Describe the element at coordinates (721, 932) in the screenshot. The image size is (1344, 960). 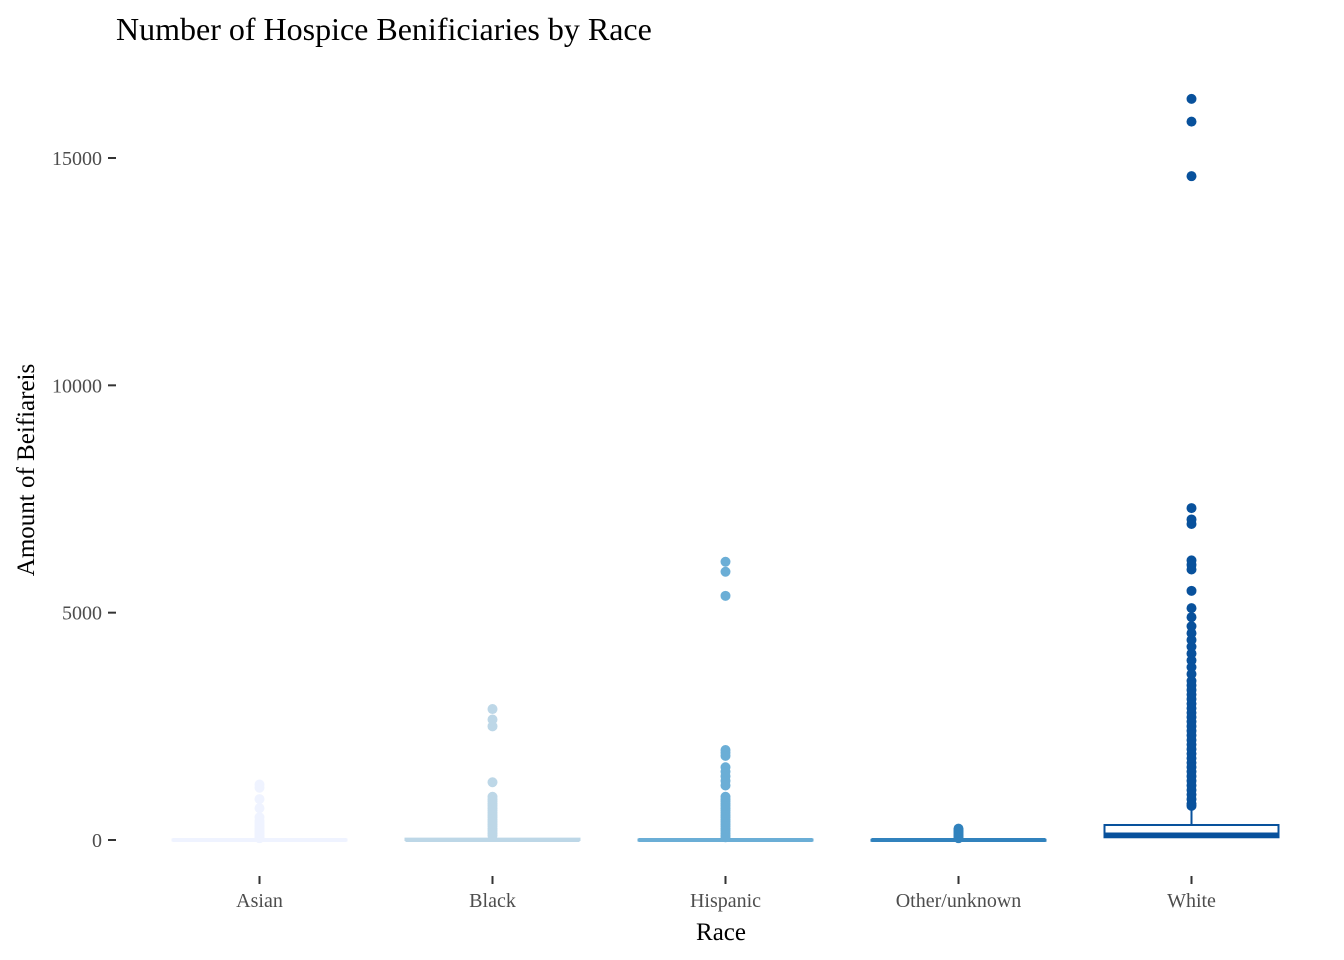
I see `x-axis-title: Race` at that location.